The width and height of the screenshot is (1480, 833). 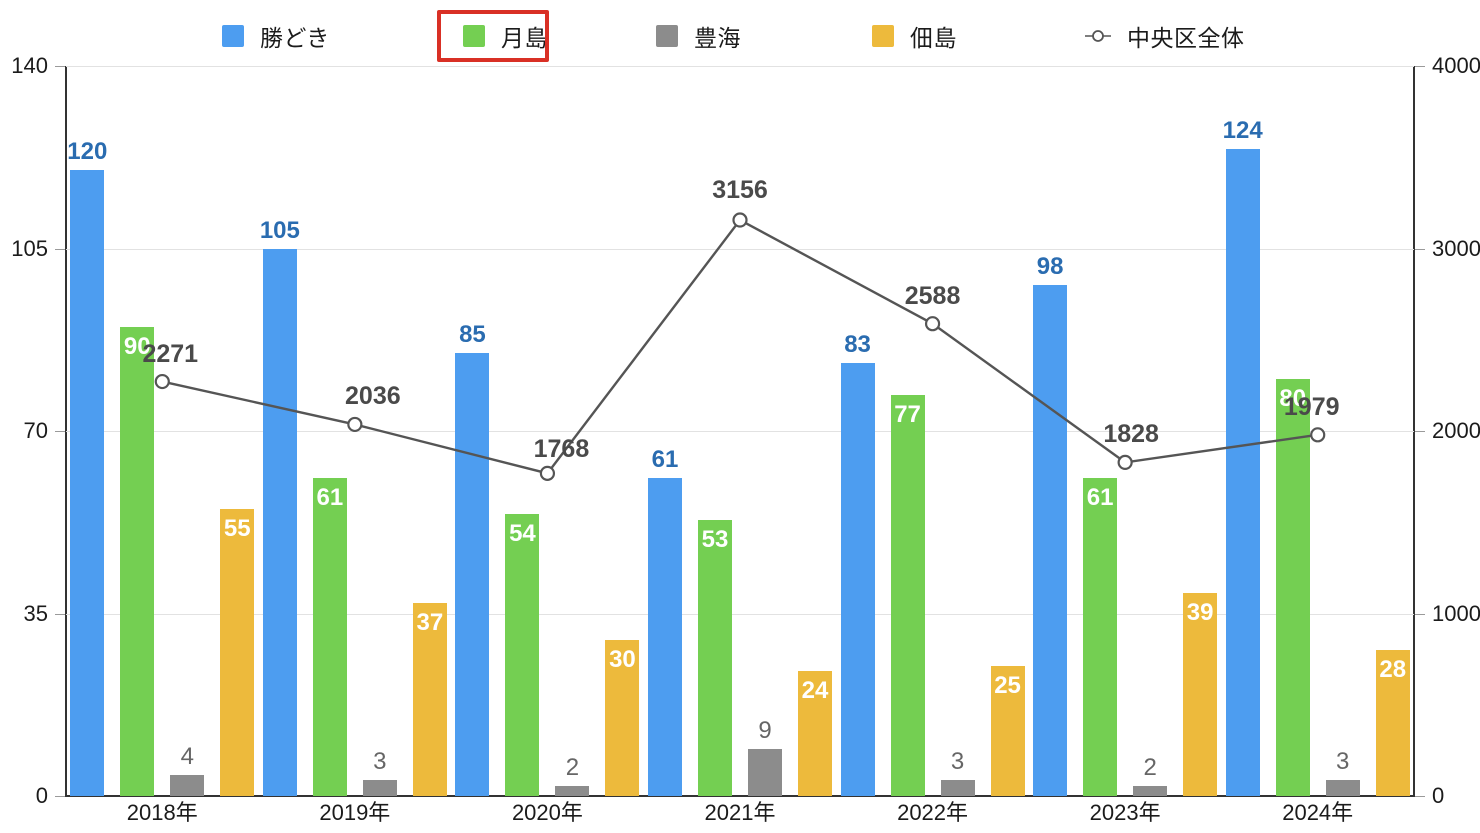 I want to click on bar-value-label: 54, so click(x=522, y=534).